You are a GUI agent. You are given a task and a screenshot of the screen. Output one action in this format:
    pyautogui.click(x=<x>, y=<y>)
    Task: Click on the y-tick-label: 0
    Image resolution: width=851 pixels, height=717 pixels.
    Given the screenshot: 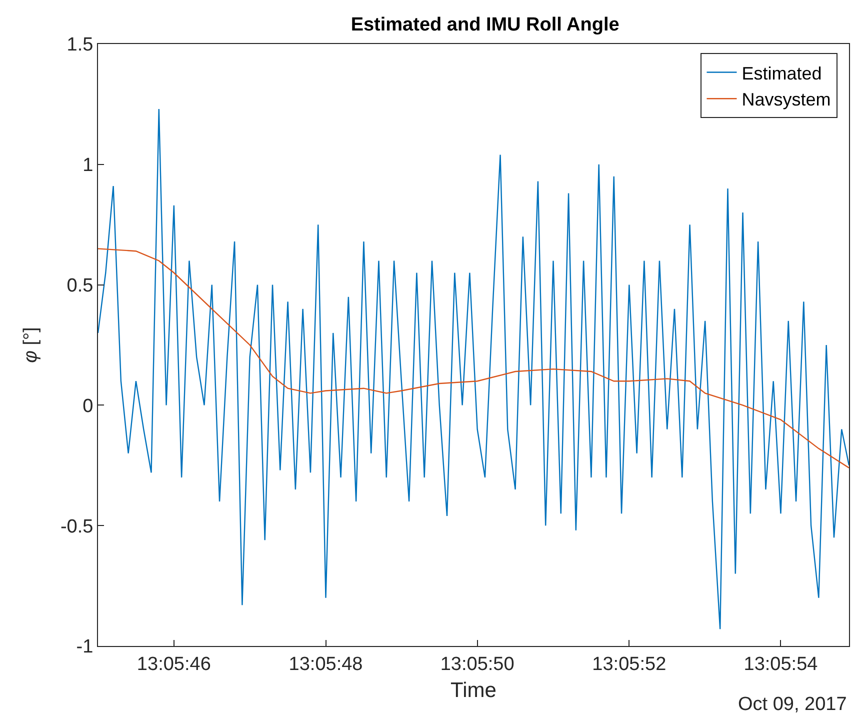 What is the action you would take?
    pyautogui.click(x=88, y=406)
    